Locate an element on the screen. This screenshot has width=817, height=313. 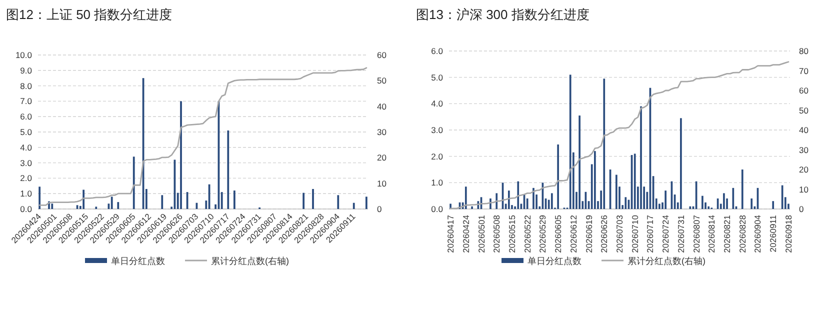
x-tick-label: 20260612 is located at coordinates (573, 233).